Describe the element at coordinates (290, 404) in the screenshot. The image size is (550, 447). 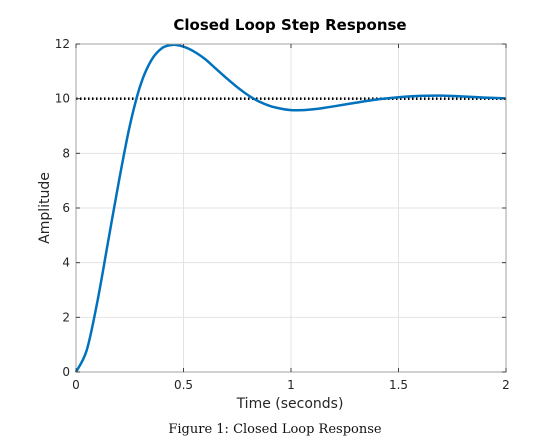
I see `x-axis-label: Time (seconds)` at that location.